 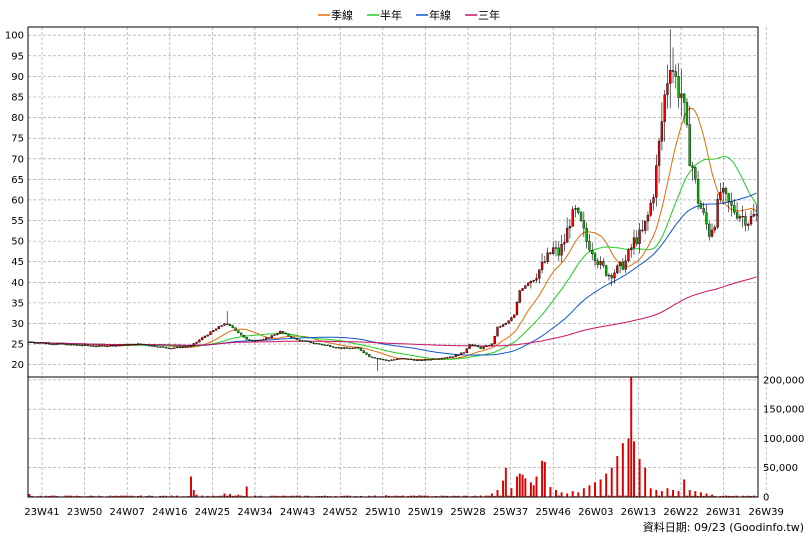 I want to click on x-tick-label: 23W50, so click(x=84, y=512).